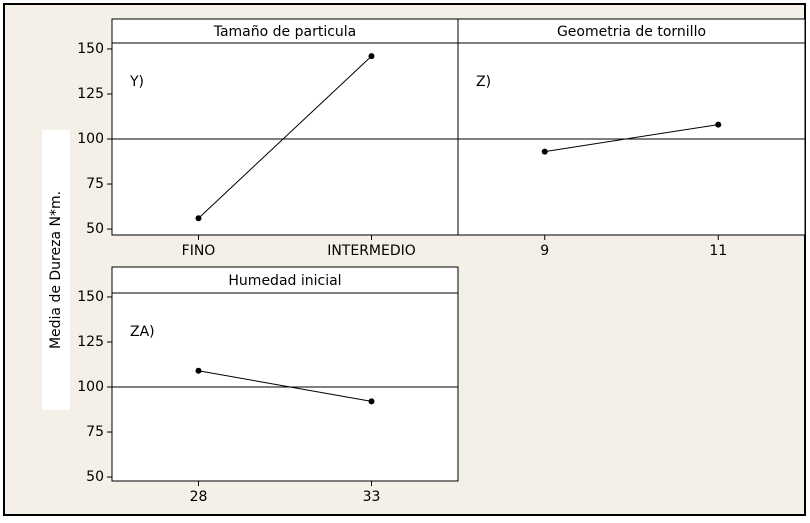 Image resolution: width=810 pixels, height=523 pixels. Describe the element at coordinates (199, 497) in the screenshot. I see `x-tick-label: 28` at that location.